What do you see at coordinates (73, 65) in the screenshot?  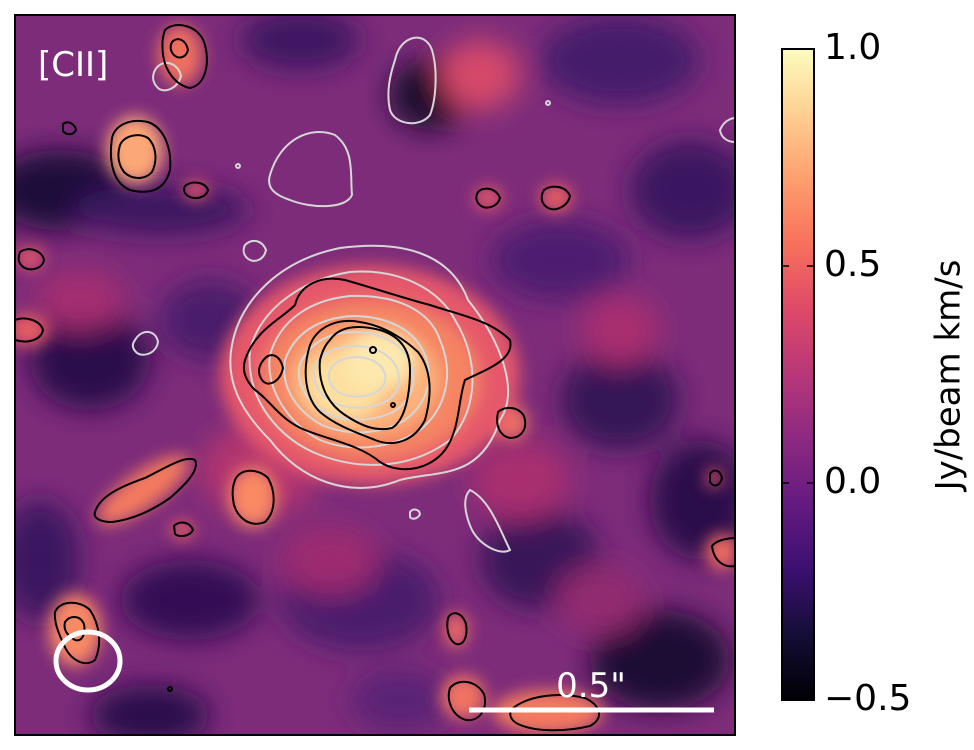 I see `panel-label: [CII]` at bounding box center [73, 65].